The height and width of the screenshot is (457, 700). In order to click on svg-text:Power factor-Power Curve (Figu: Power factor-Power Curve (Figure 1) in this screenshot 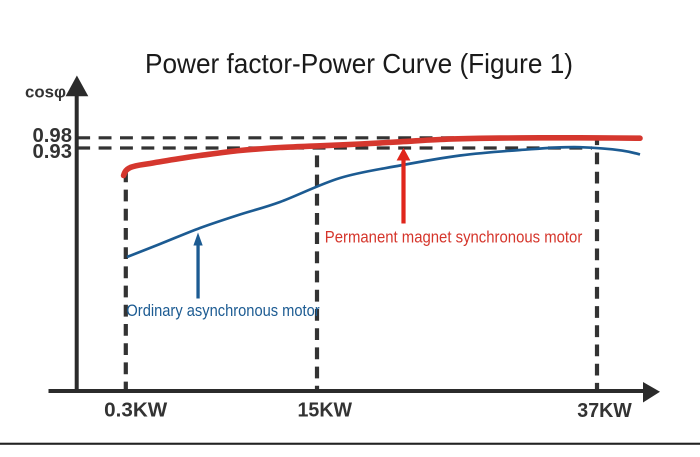, I will do `click(359, 63)`.